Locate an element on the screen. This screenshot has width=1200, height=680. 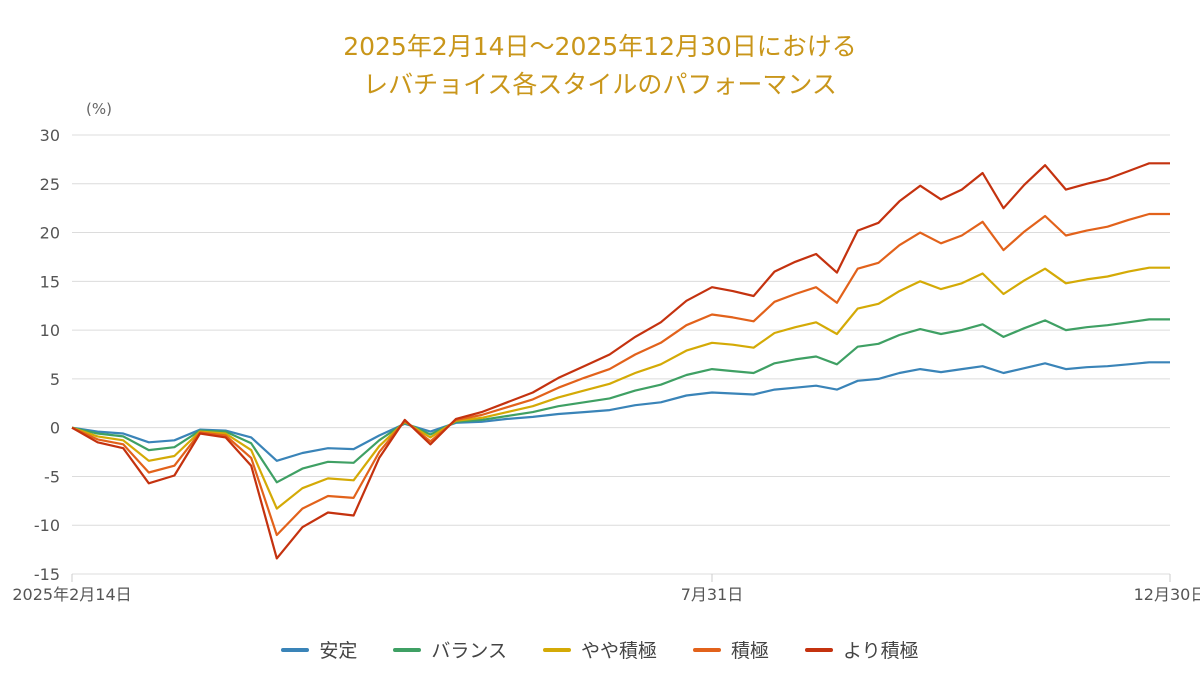
legend-label: バランス is located at coordinates (469, 651).